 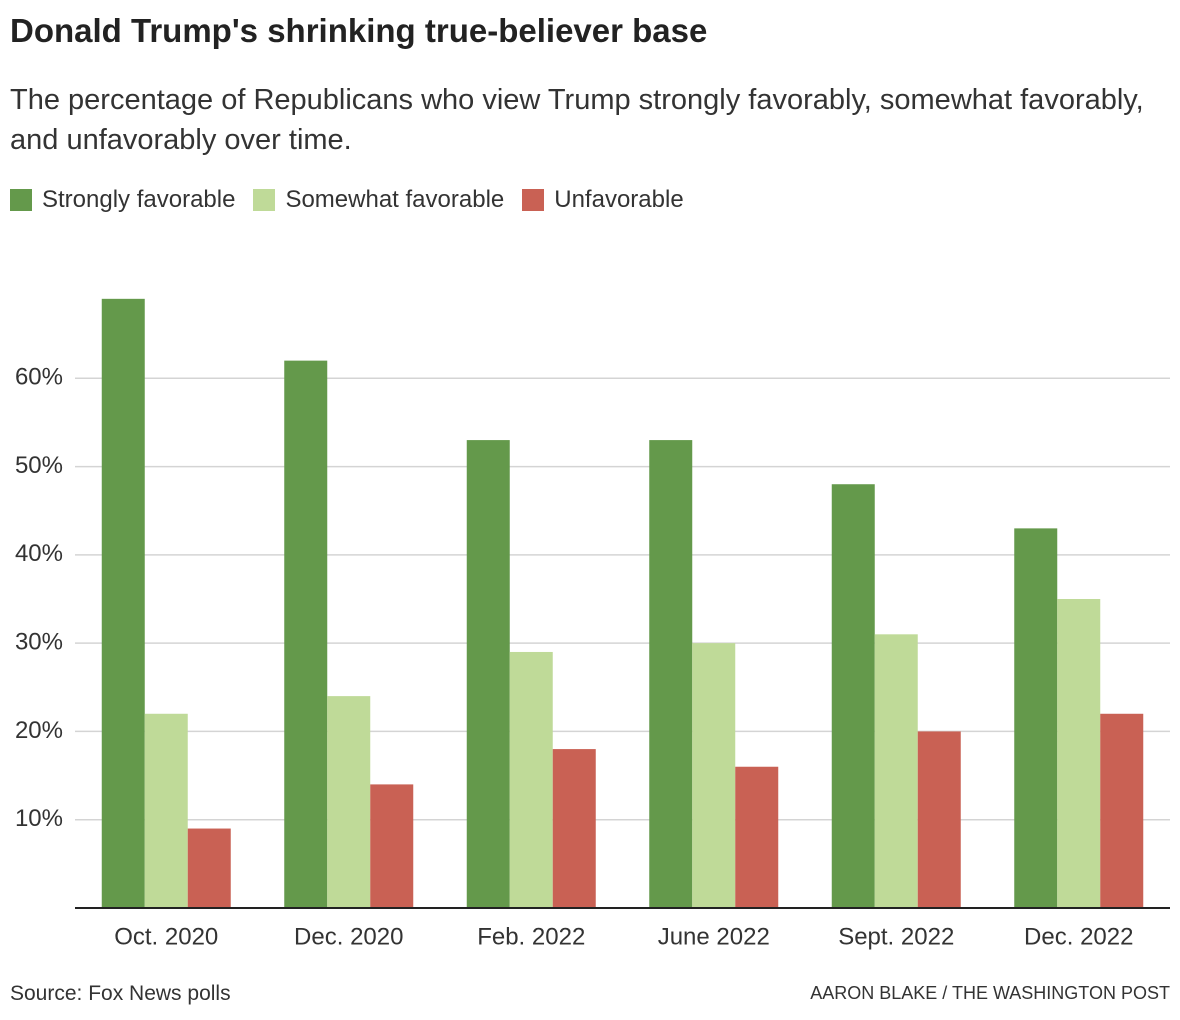 I want to click on legend-item: Strongly favorable, so click(x=122, y=200).